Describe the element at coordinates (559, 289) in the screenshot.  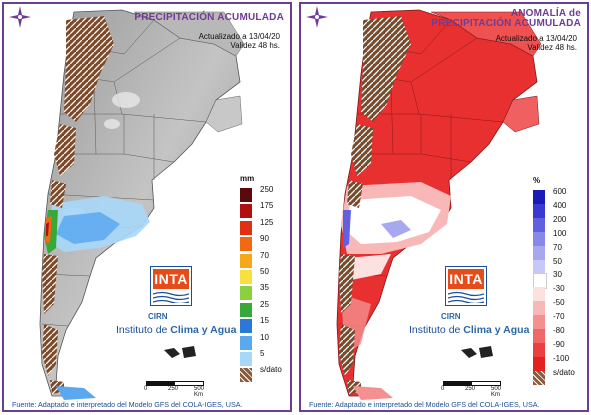
I see `legend-label: -30` at that location.